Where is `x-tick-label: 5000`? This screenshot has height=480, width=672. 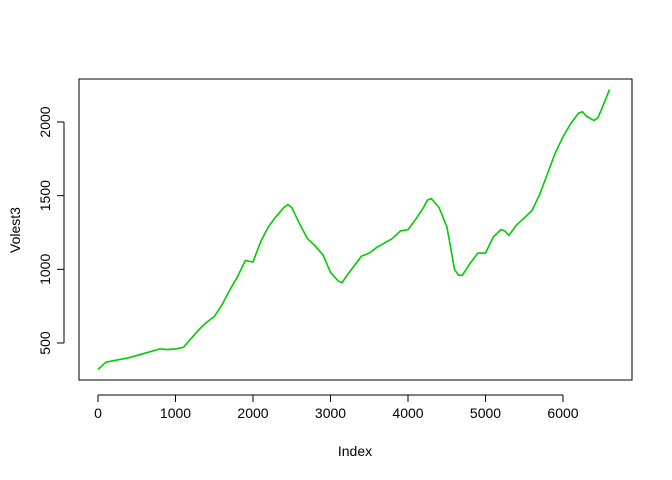 x-tick-label: 5000 is located at coordinates (485, 413).